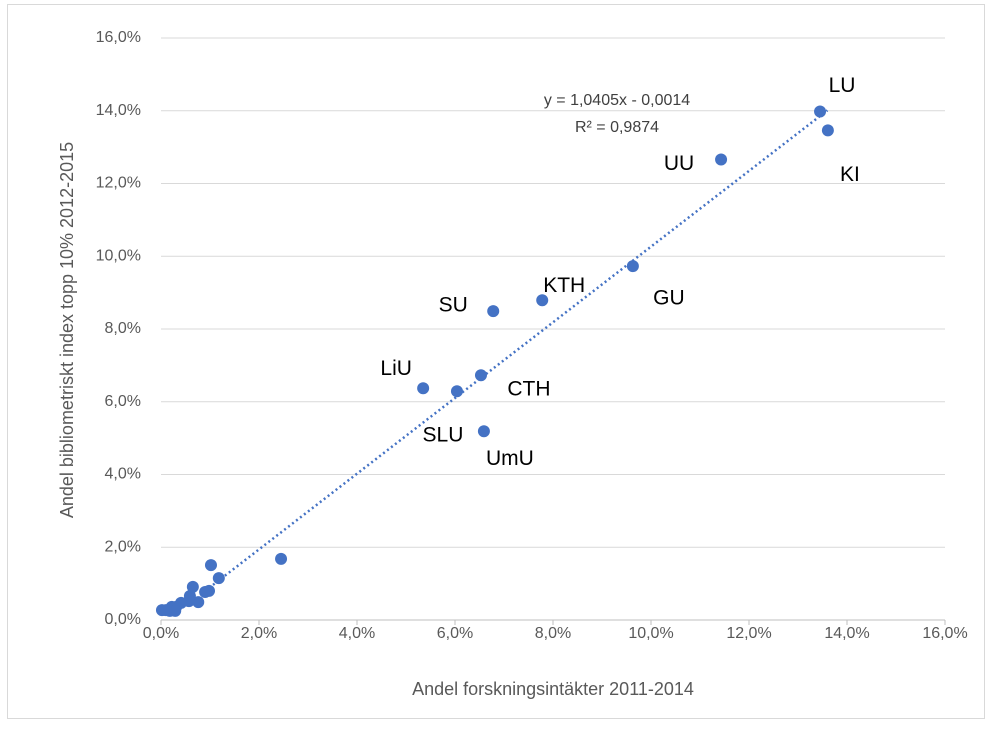 Image resolution: width=992 pixels, height=736 pixels. What do you see at coordinates (123, 474) in the screenshot?
I see `y-tick-label: 4,0%` at bounding box center [123, 474].